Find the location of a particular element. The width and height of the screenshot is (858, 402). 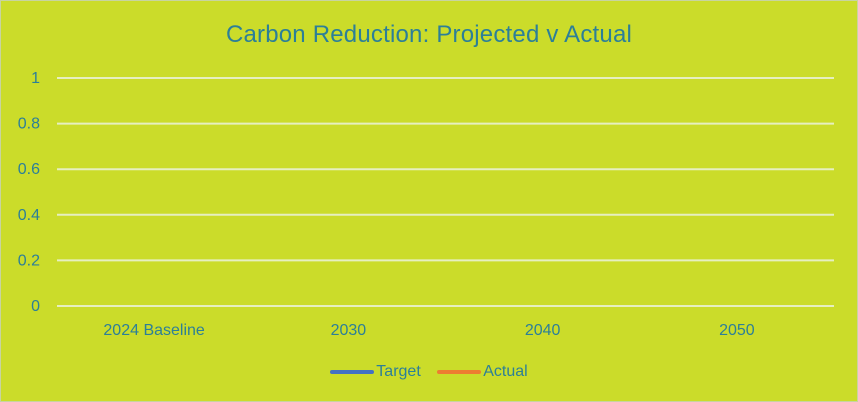

y-tick-label: 0.8 is located at coordinates (29, 124).